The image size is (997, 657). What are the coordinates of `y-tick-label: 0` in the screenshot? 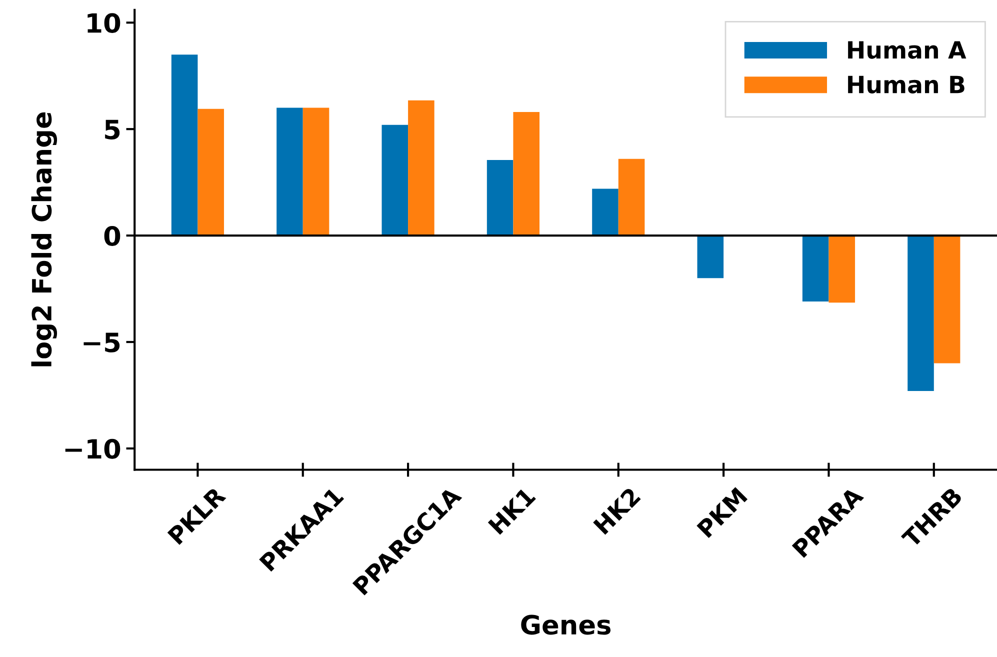 It's located at (112, 236).